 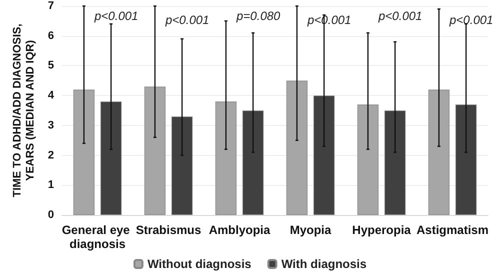 What do you see at coordinates (452, 230) in the screenshot?
I see `x-tick-label: Astigmatism` at bounding box center [452, 230].